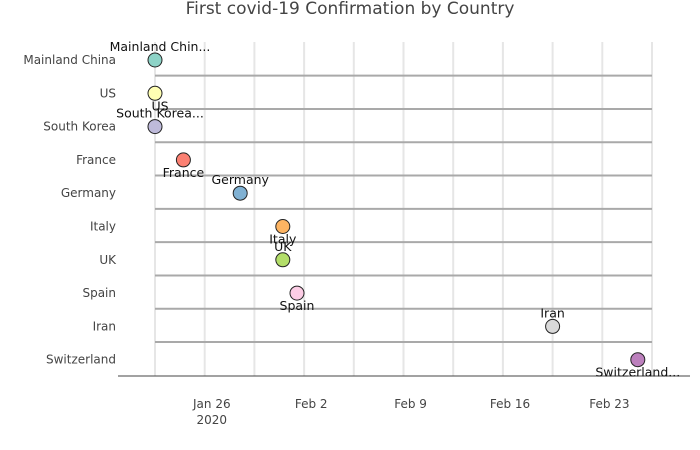 Image resolution: width=700 pixels, height=450 pixels. Describe the element at coordinates (108, 260) in the screenshot. I see `y-tick-label: UK` at that location.